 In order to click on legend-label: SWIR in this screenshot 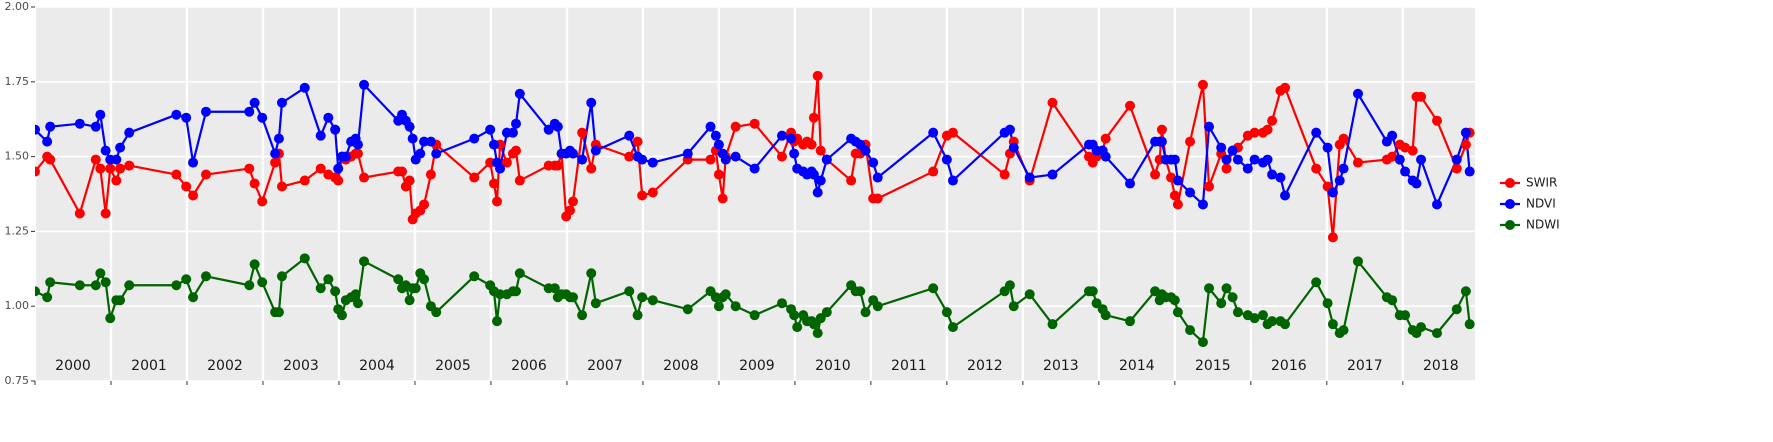, I will do `click(1541, 183)`.